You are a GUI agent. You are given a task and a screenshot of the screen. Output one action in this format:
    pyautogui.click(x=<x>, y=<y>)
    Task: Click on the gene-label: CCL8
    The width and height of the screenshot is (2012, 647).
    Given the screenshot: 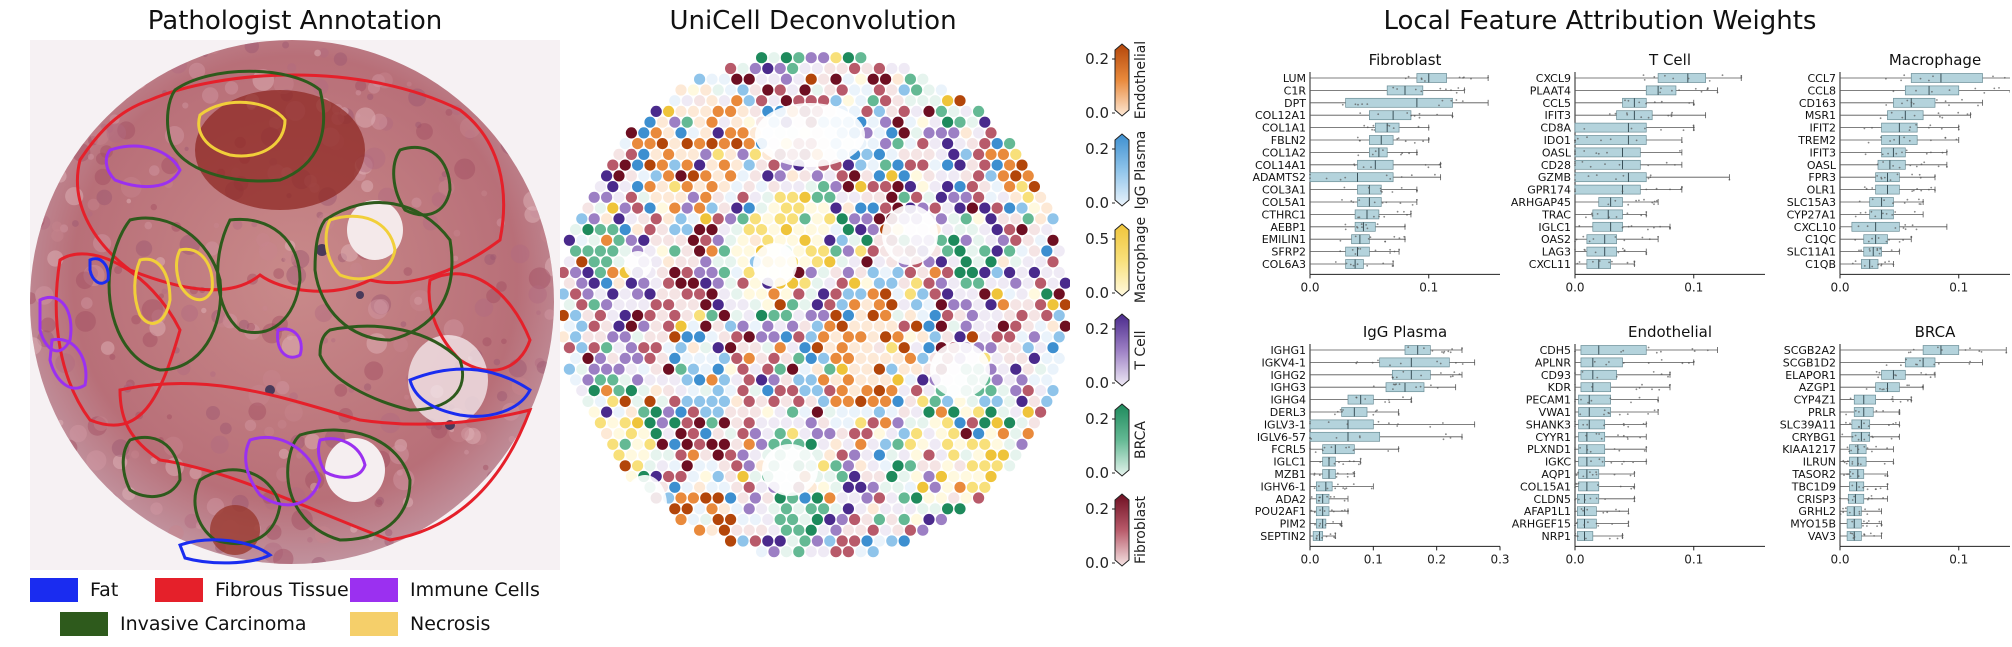 What is the action you would take?
    pyautogui.click(x=1822, y=90)
    